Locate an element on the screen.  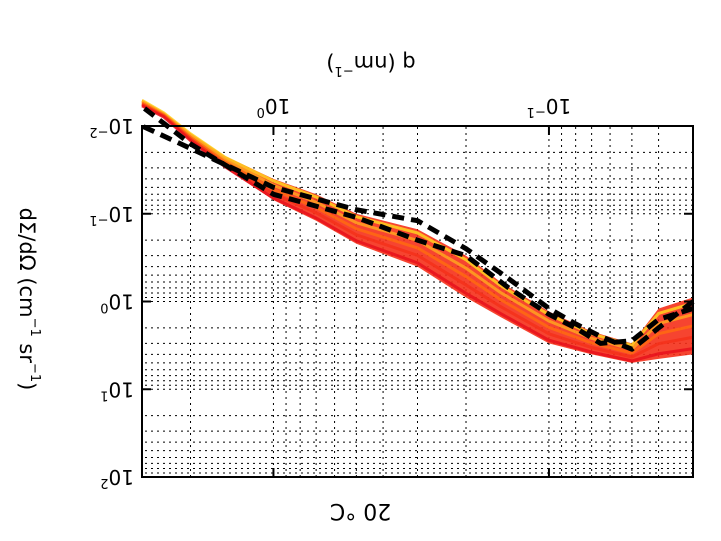
y-tick-label: 10¹ is located at coordinates (117, 389).